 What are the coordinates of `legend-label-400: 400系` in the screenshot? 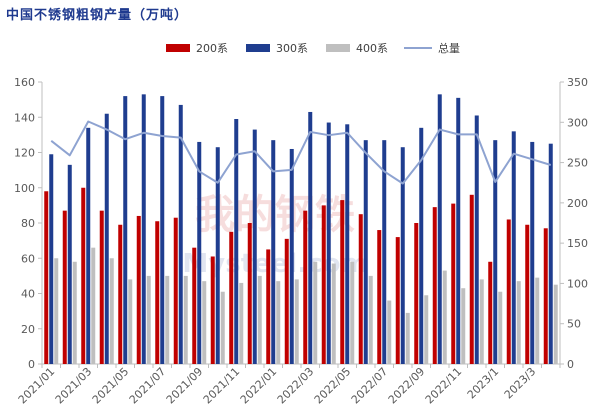 It's located at (372, 48).